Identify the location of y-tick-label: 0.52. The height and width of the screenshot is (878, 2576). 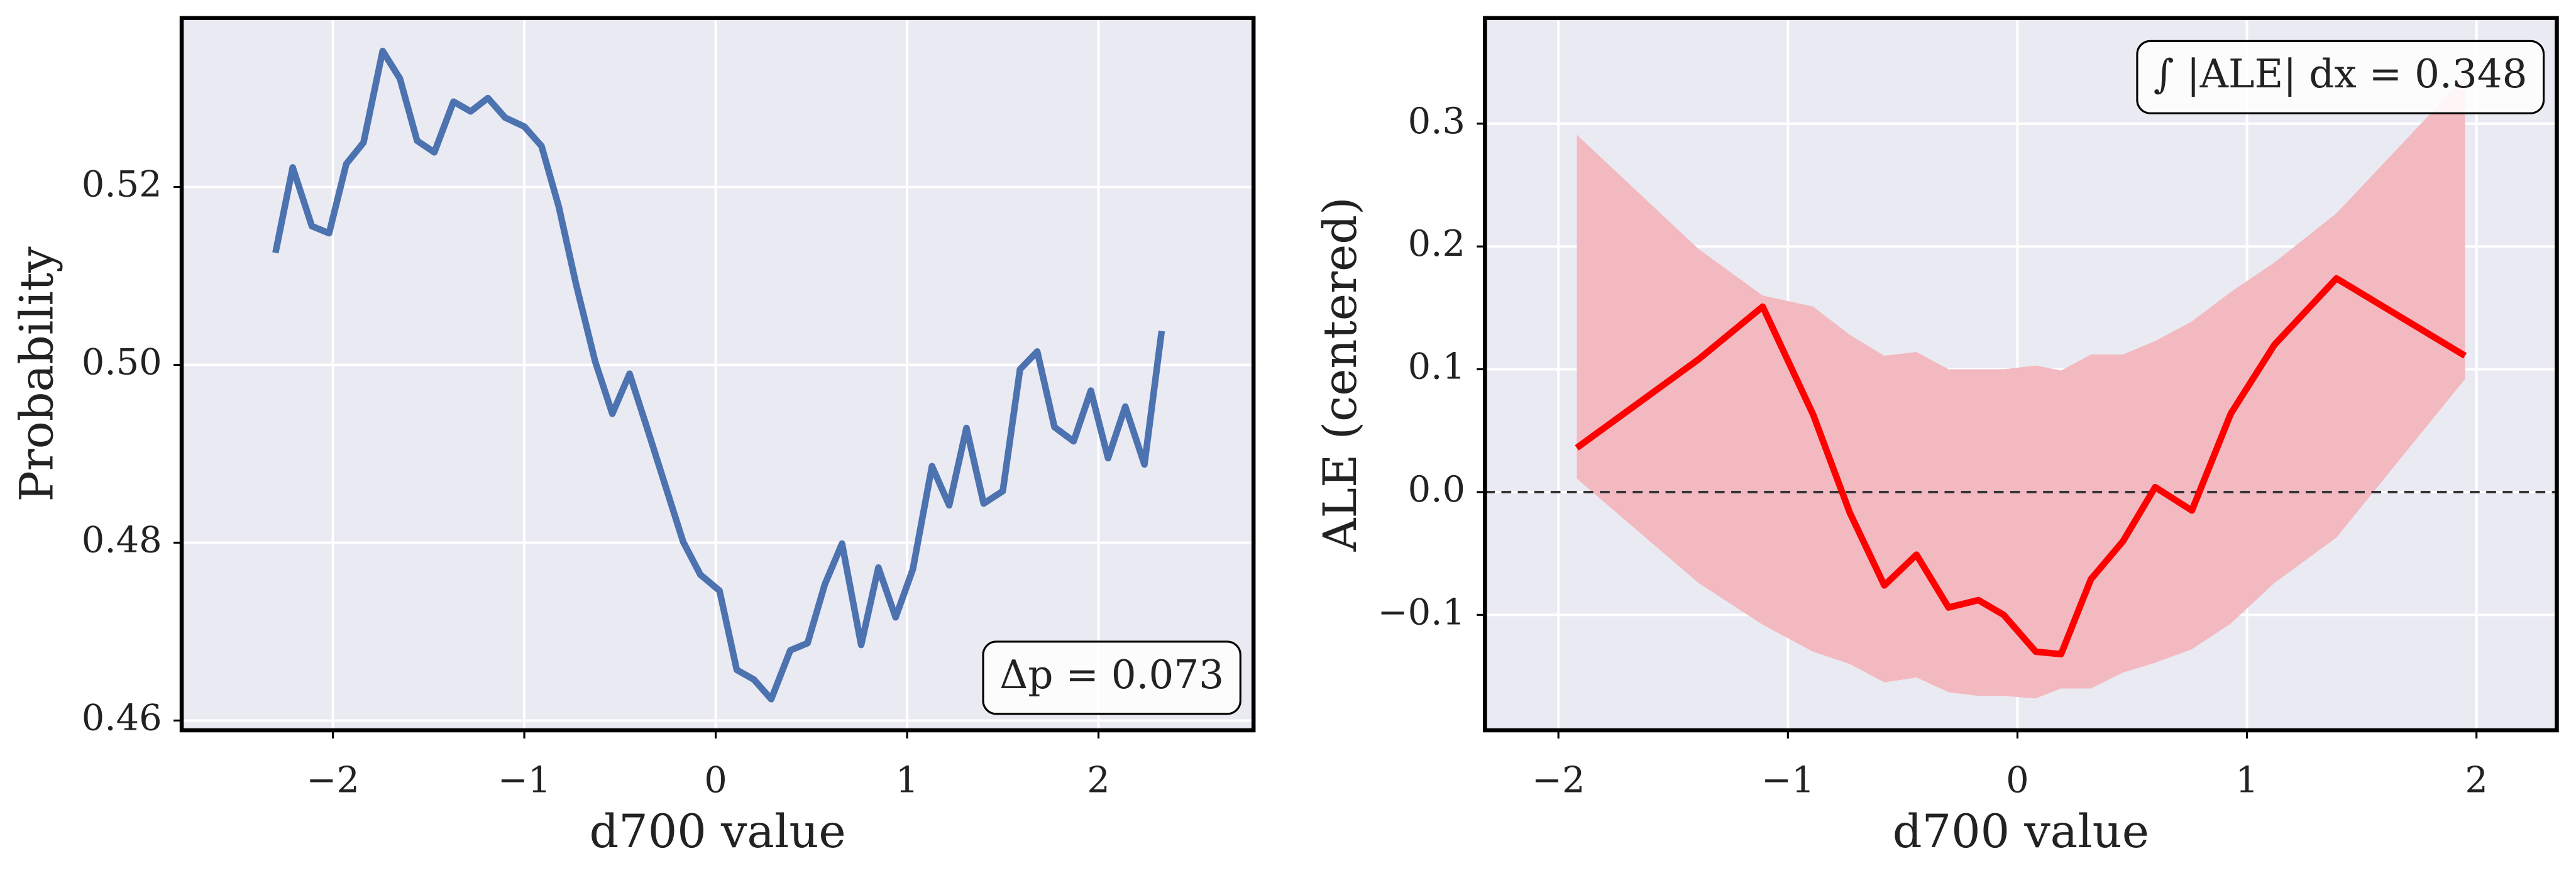
(122, 184).